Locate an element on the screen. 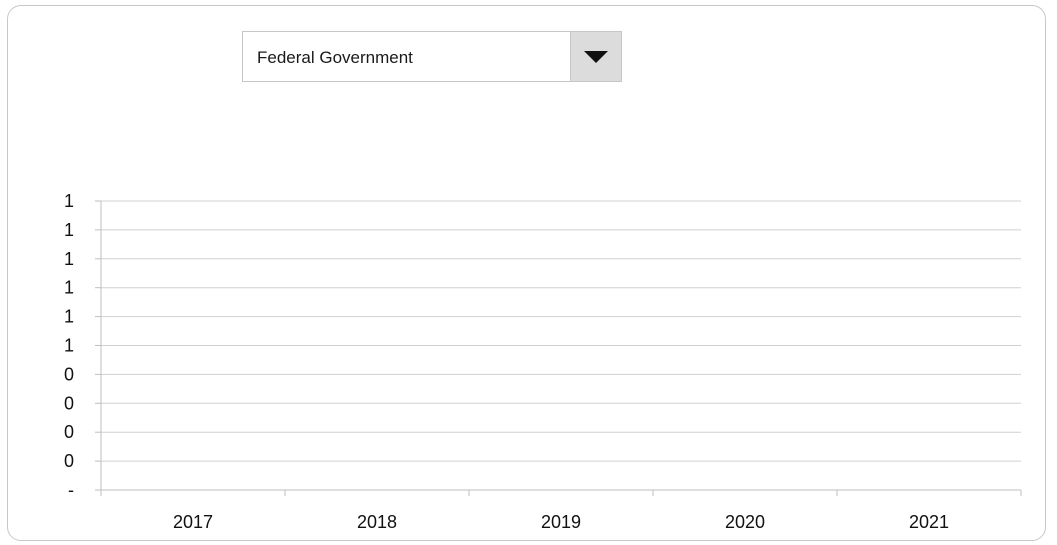 This screenshot has width=1057, height=545. x-tick-label: 2020 is located at coordinates (745, 522).